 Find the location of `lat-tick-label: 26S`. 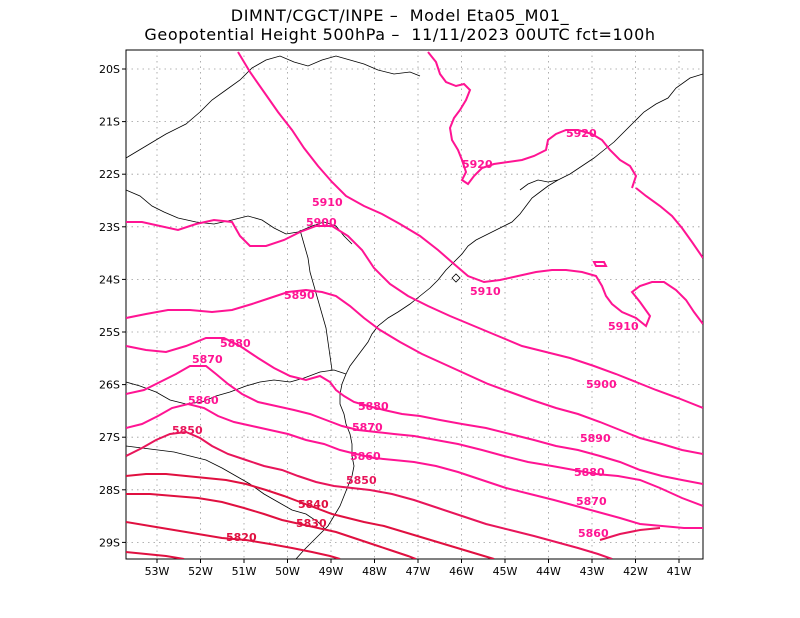

lat-tick-label: 26S is located at coordinates (109, 385).